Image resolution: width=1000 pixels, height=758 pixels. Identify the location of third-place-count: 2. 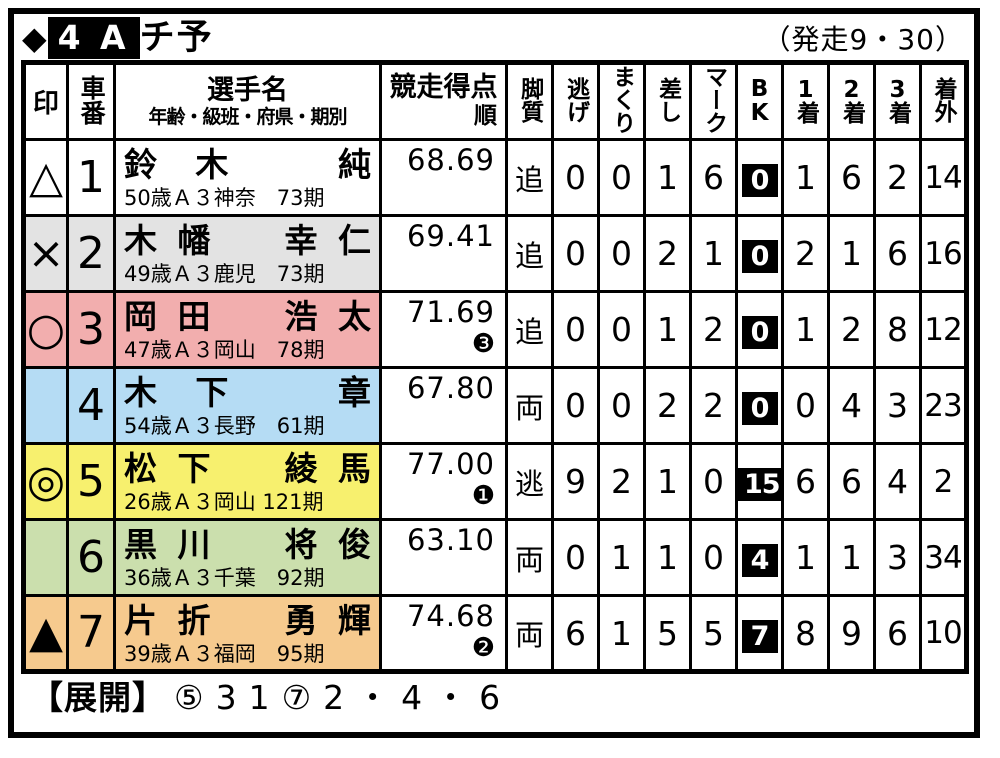
(897, 177).